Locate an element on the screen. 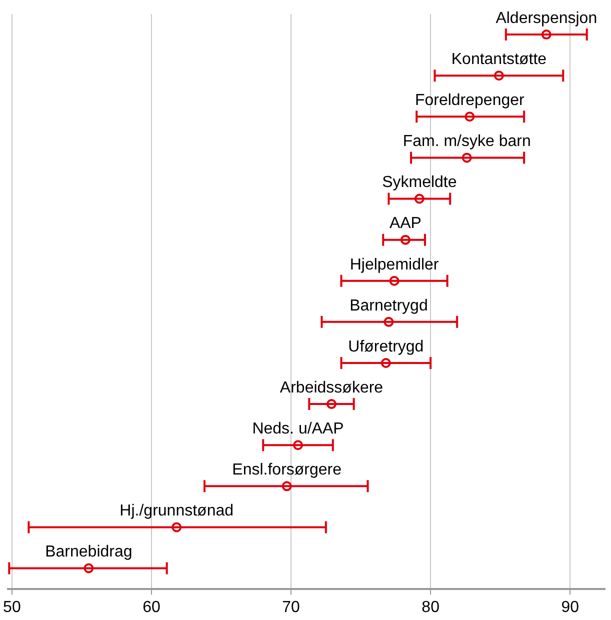 The height and width of the screenshot is (620, 611). x-tick-label: 60 is located at coordinates (151, 607).